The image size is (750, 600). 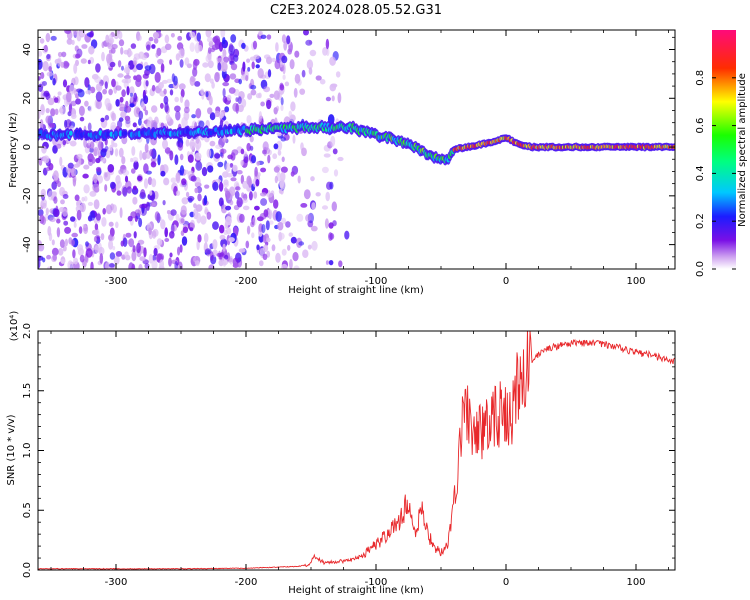 I want to click on x-tick-label: -300, so click(x=116, y=582).